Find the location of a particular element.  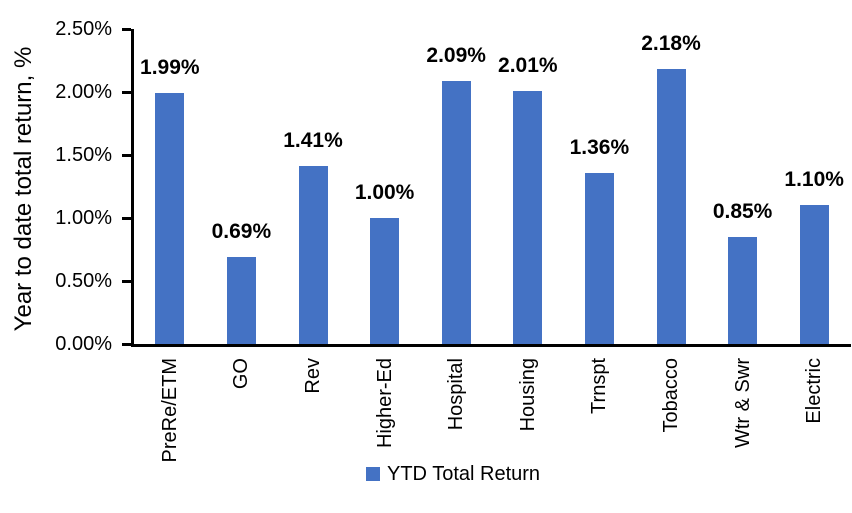

legend-swatch-icon is located at coordinates (373, 474).